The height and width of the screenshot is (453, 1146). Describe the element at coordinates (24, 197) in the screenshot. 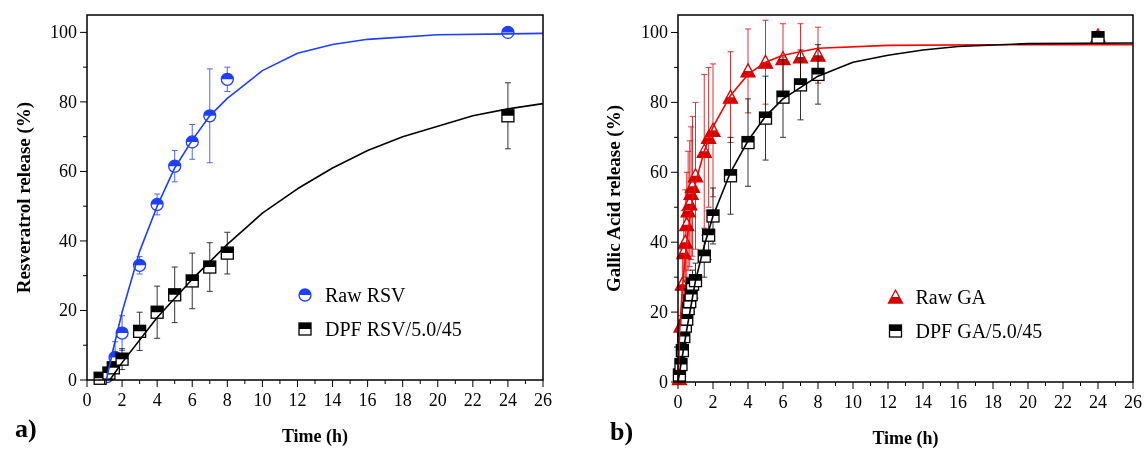

I see `y-axis-title: Resveratrol release (%)` at that location.